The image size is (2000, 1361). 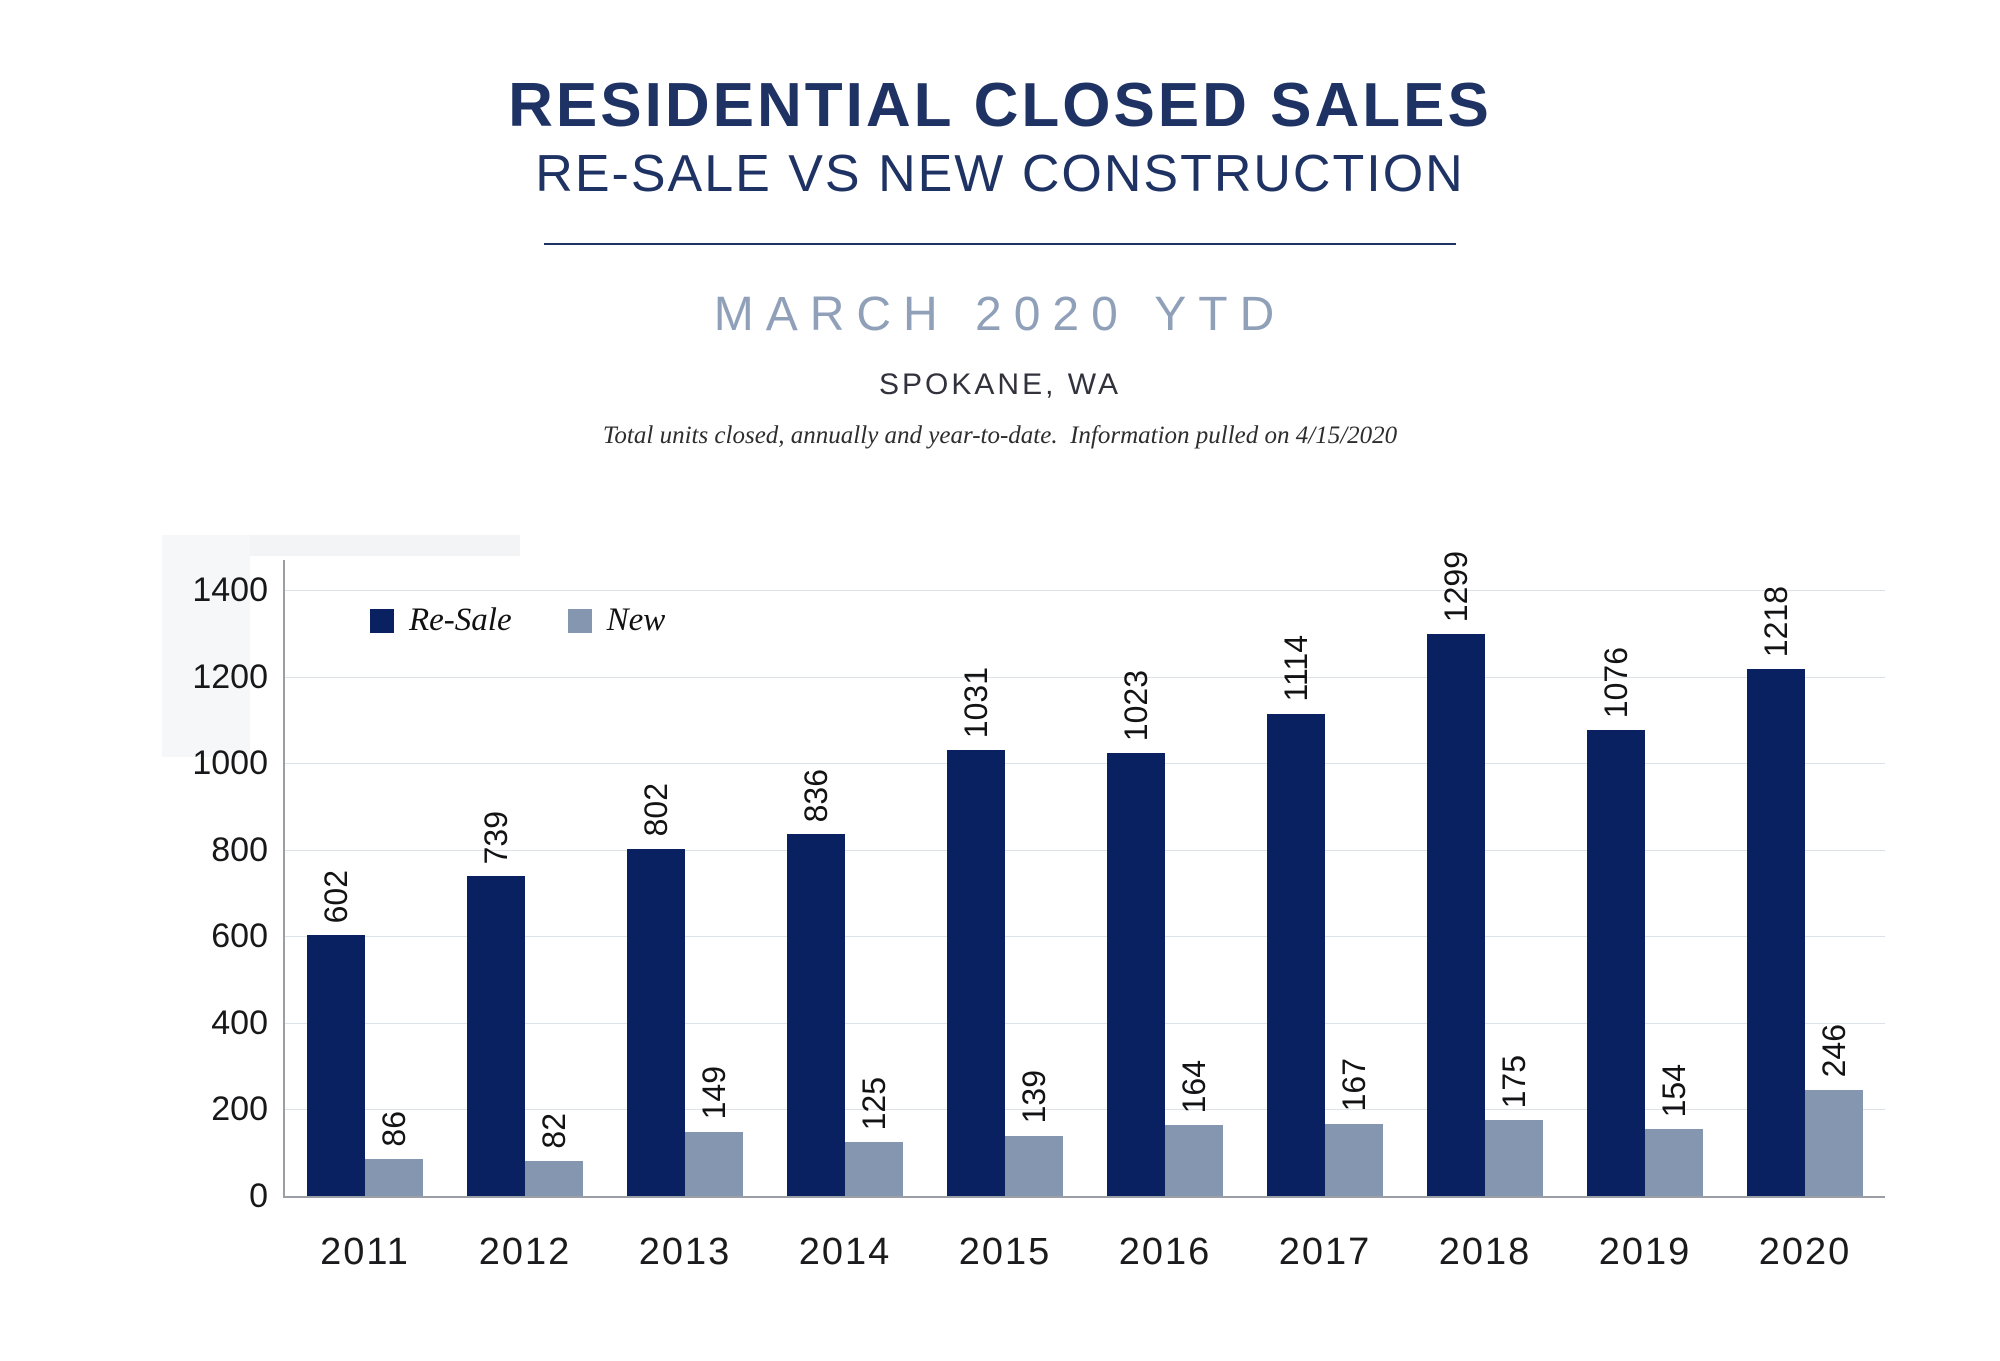 What do you see at coordinates (394, 1177) in the screenshot?
I see `bar-new-2011` at bounding box center [394, 1177].